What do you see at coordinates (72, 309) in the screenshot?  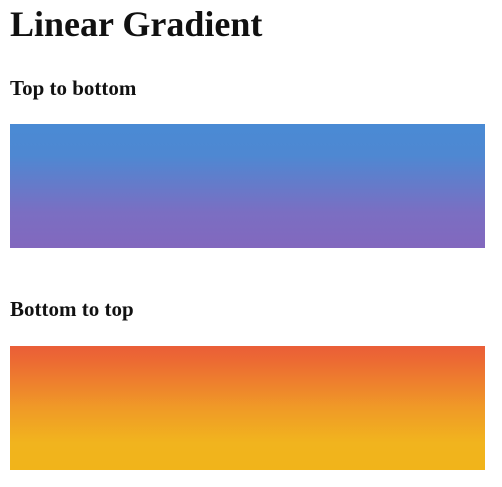 I see `section-heading-bottom-to-top: Bottom to top` at bounding box center [72, 309].